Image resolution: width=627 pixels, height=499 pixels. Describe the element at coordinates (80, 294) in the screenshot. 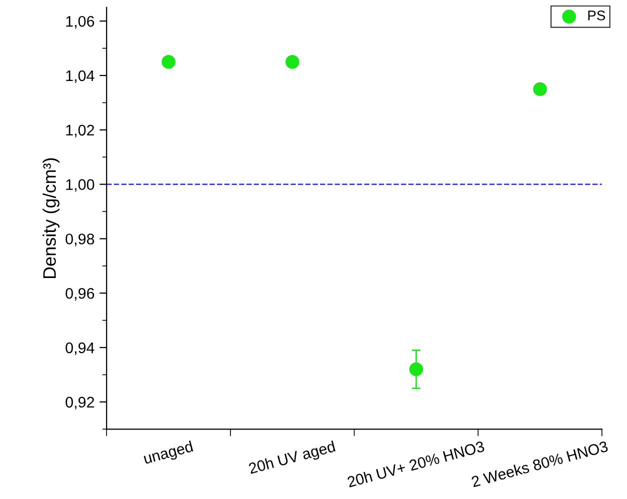

I see `y-tick-label: 0,96` at that location.